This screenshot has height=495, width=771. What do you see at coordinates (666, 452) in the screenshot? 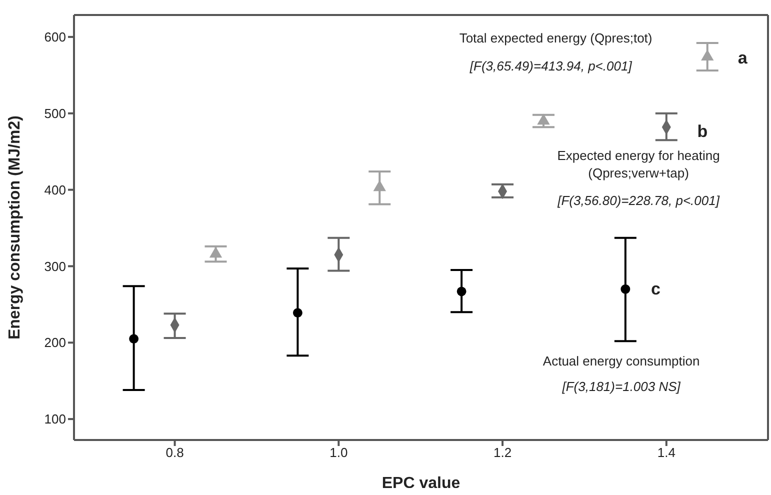
I see `x-tick-label: 1.4` at bounding box center [666, 452].